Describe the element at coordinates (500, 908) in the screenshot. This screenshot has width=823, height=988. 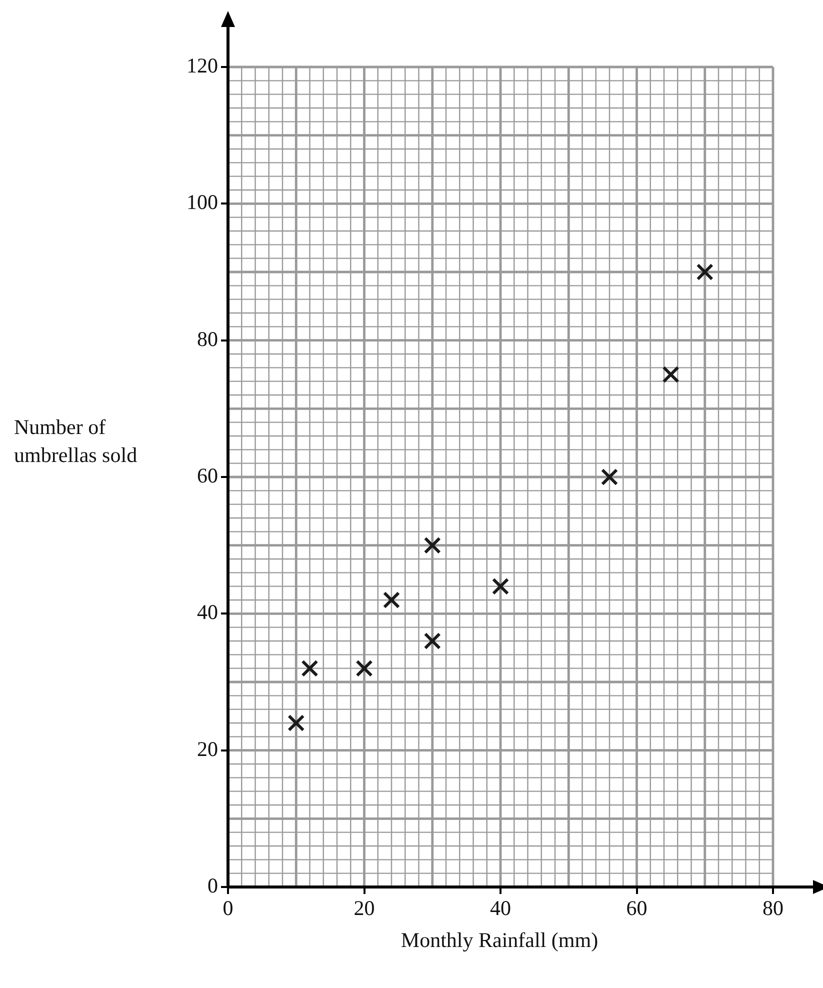
I see `x-tick-label: 40` at that location.